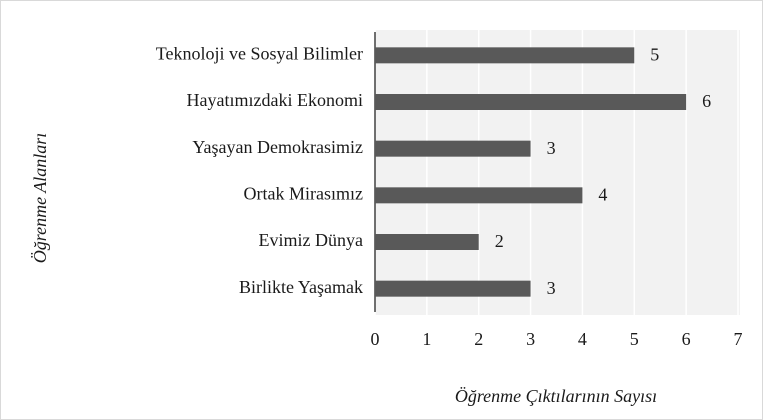  Describe the element at coordinates (478, 339) in the screenshot. I see `x-tick-label: 2` at that location.